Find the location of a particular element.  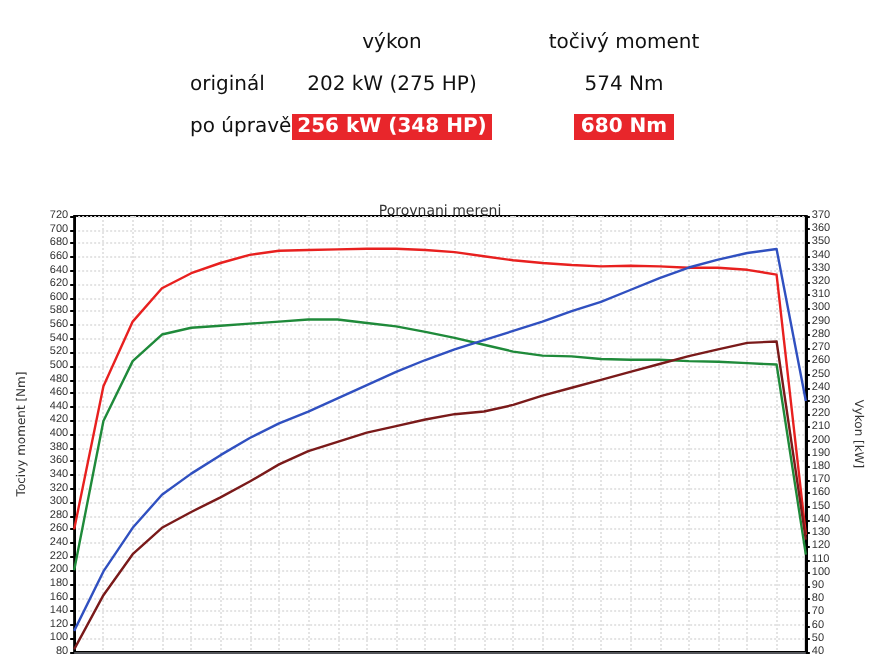

text: originál is located at coordinates (227, 85).